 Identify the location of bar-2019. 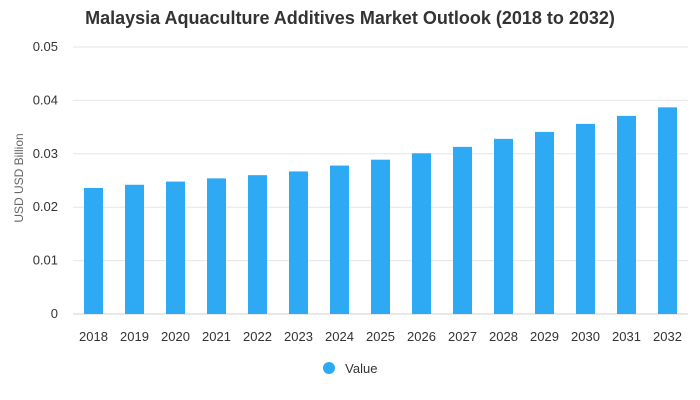
(134, 249).